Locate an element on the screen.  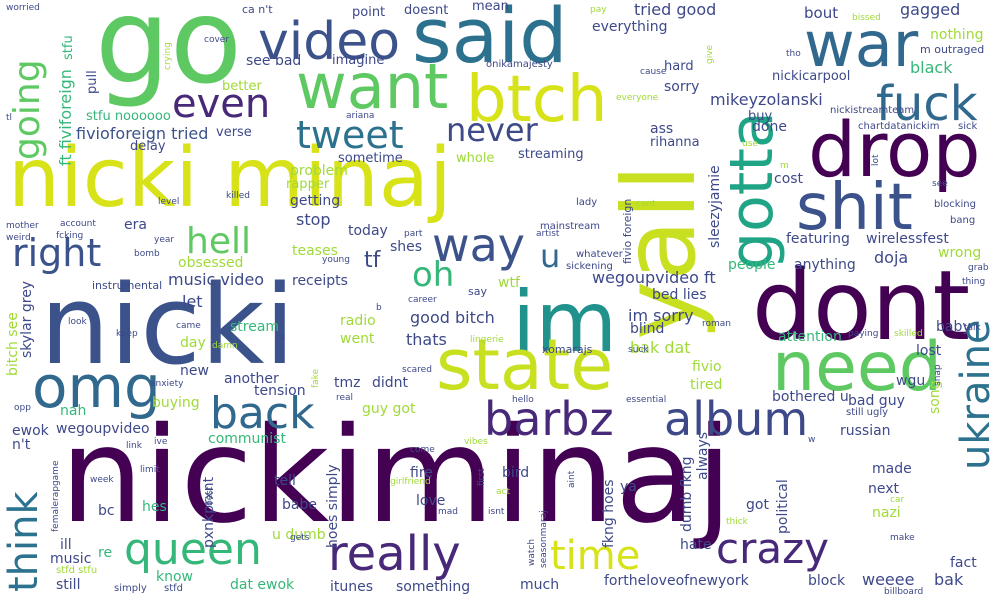
word-account: account is located at coordinates (78, 224).